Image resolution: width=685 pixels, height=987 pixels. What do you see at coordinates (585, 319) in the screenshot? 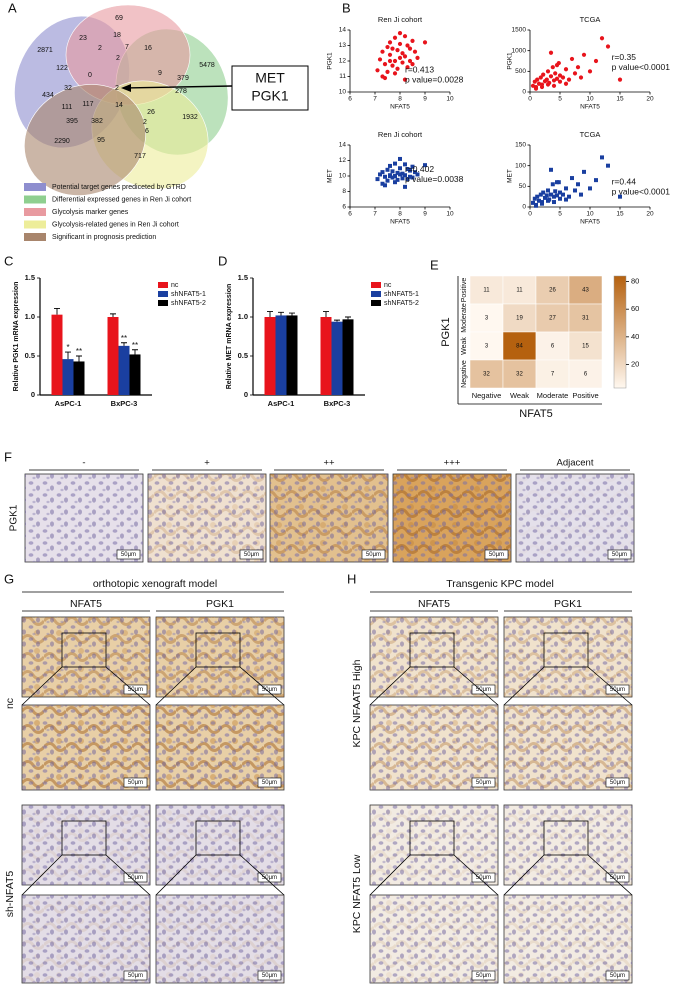
I see `cell-value: 31` at bounding box center [585, 319].